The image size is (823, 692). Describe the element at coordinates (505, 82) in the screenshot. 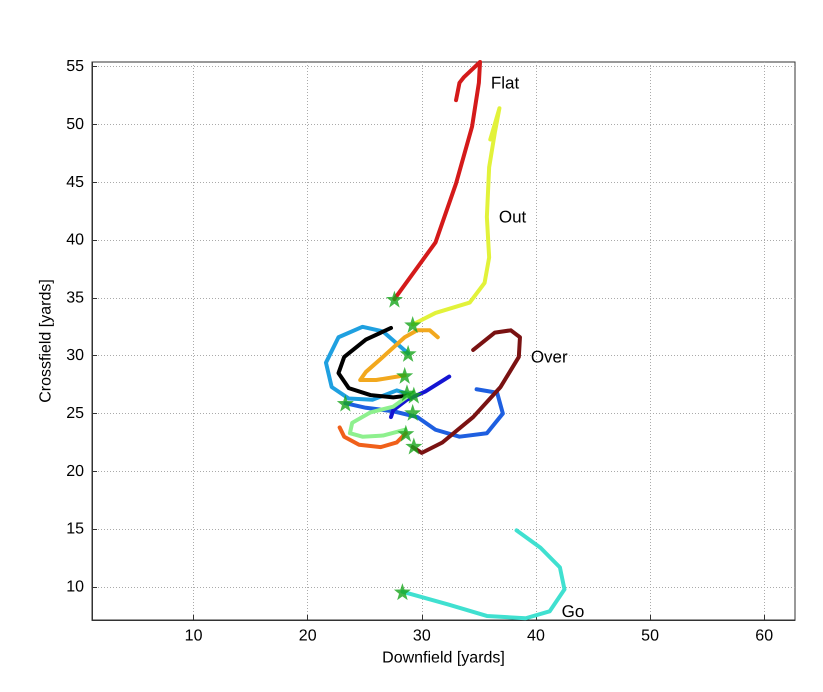

I see `series-label: Flat` at that location.